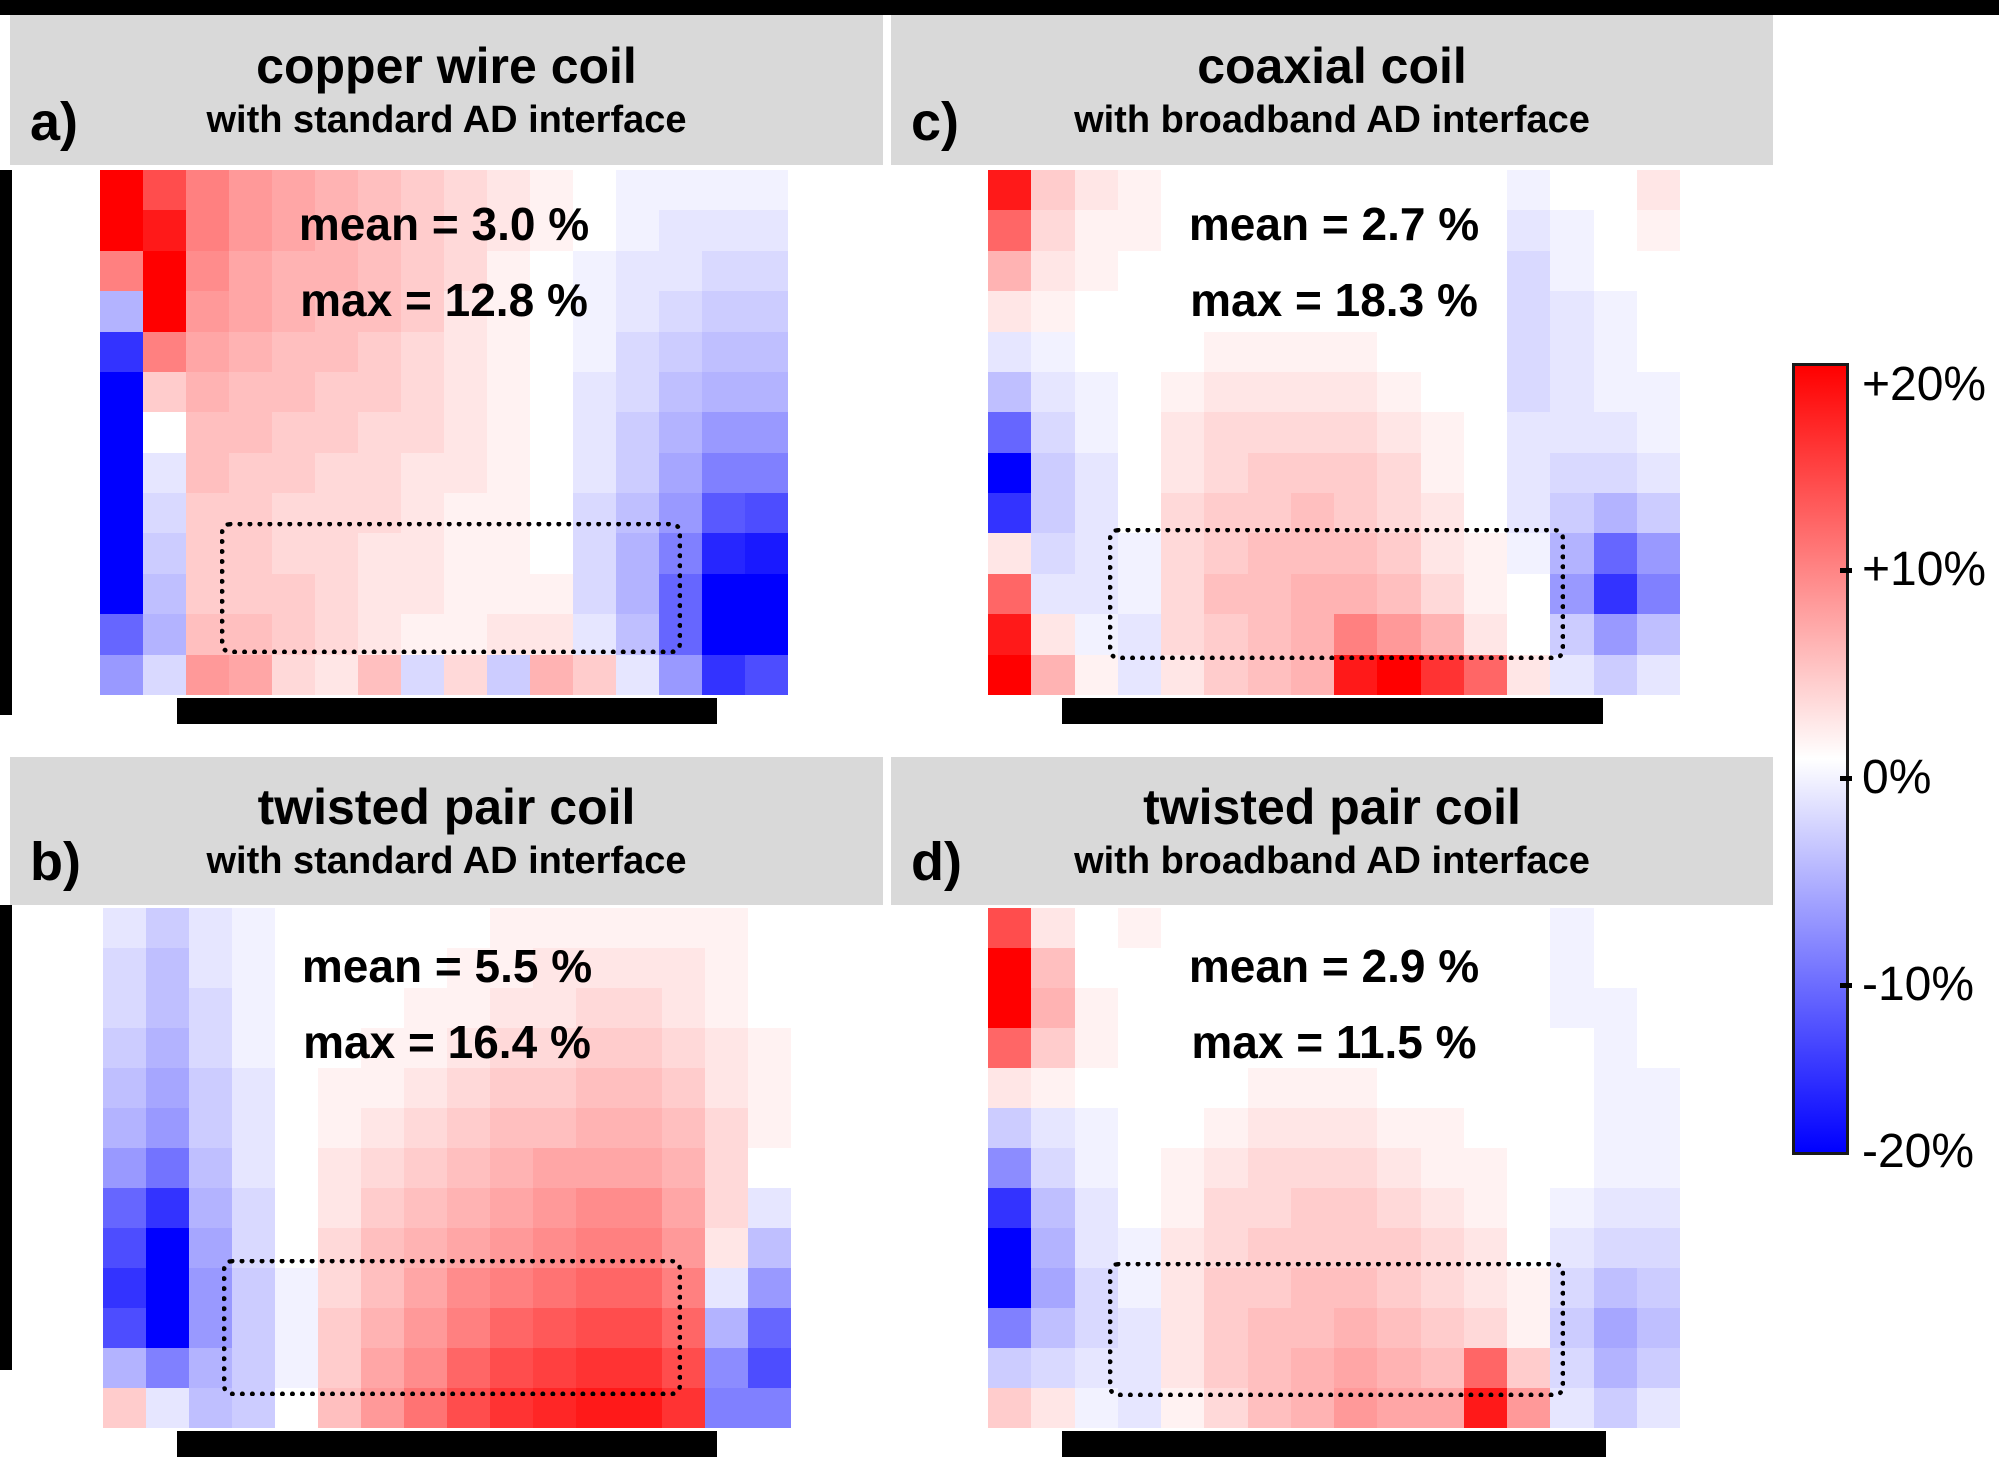 Image resolution: width=1999 pixels, height=1472 pixels. Describe the element at coordinates (1820, 759) in the screenshot. I see `colorbar-gradient` at that location.